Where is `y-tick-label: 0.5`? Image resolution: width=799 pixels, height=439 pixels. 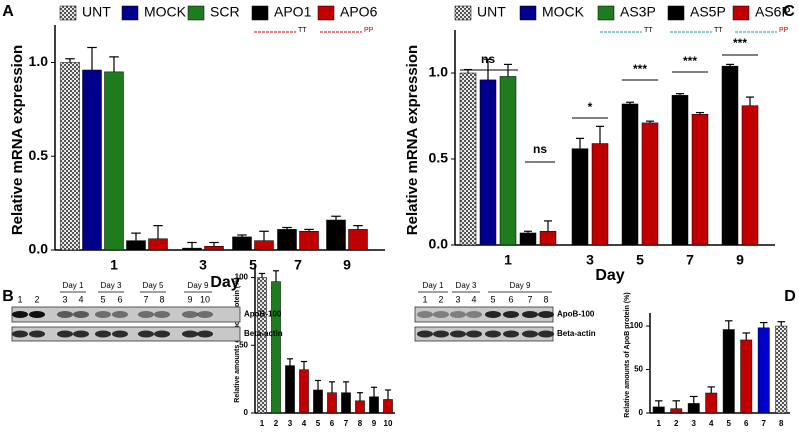 y-tick-label: 0.5 is located at coordinates (39, 155).